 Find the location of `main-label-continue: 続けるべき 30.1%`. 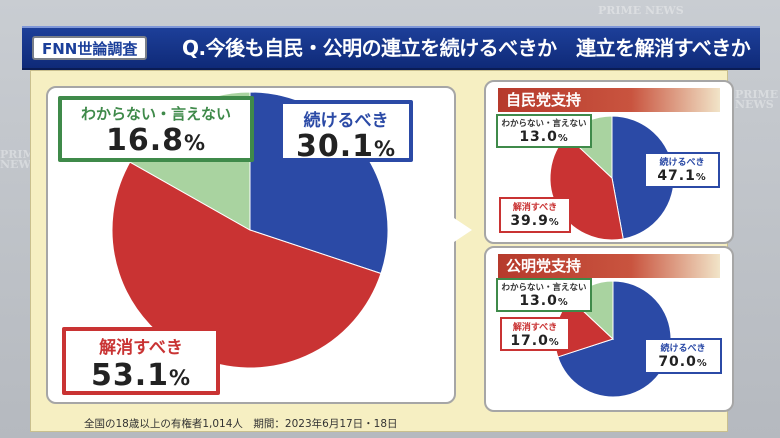

main-label-continue: 続けるべき 30.1% is located at coordinates (346, 132).